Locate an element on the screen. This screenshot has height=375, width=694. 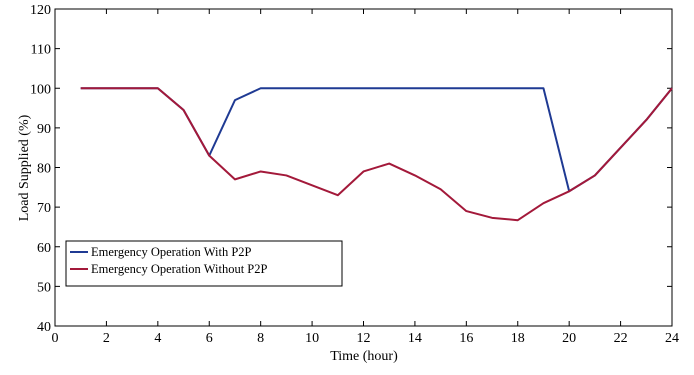
x-axis-title: Time (hour) is located at coordinates (364, 356).